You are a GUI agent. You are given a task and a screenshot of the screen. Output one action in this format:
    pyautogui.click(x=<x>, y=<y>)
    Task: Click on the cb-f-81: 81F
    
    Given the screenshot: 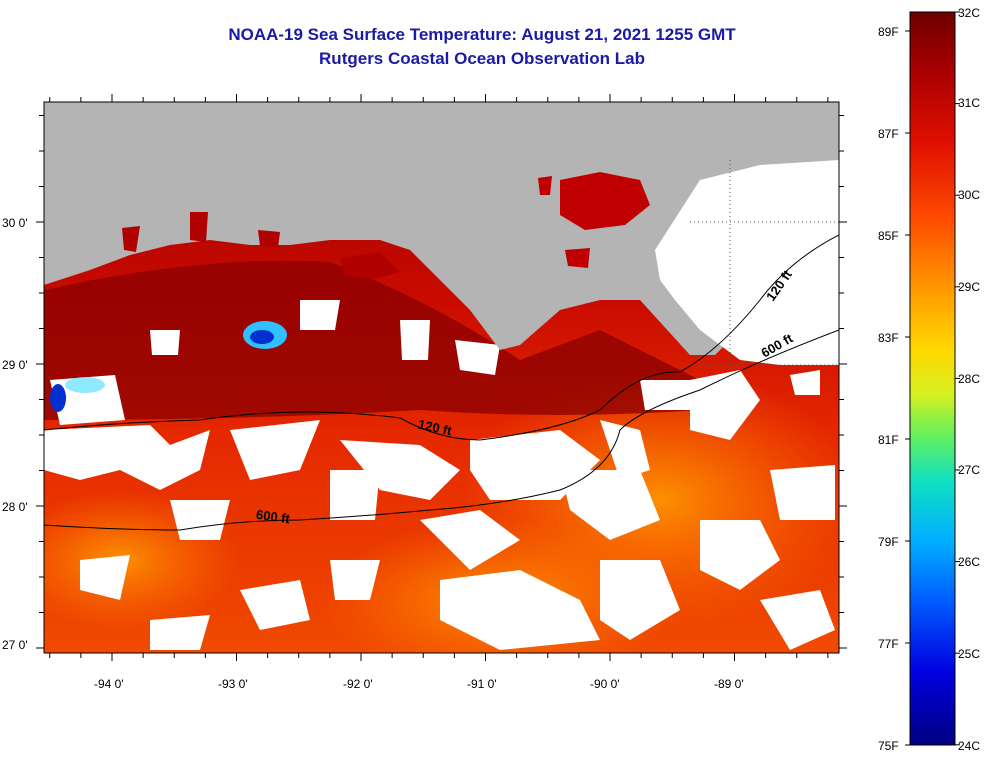 What is the action you would take?
    pyautogui.click(x=888, y=440)
    